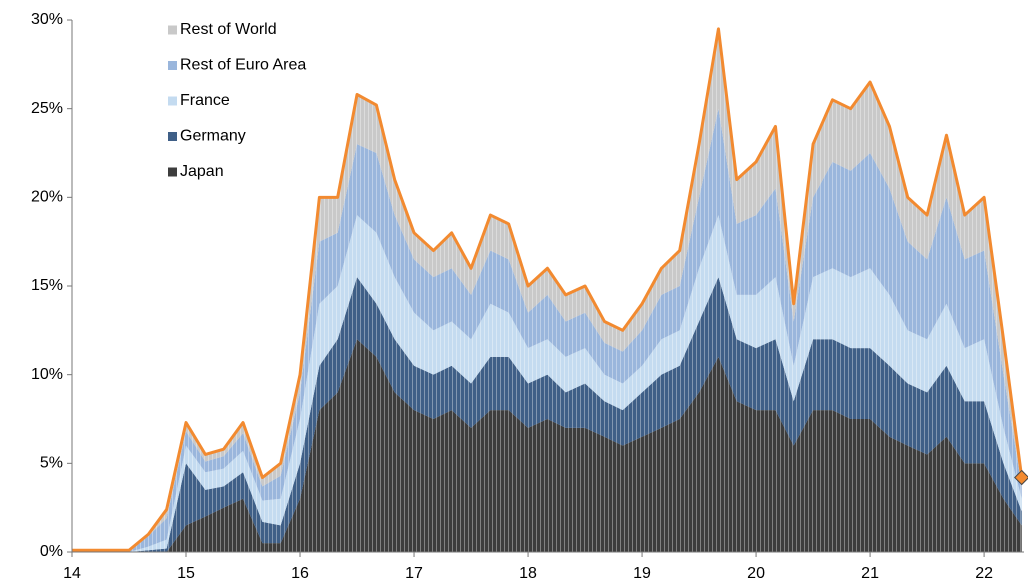  I want to click on x-tick-label: 22, so click(984, 573).